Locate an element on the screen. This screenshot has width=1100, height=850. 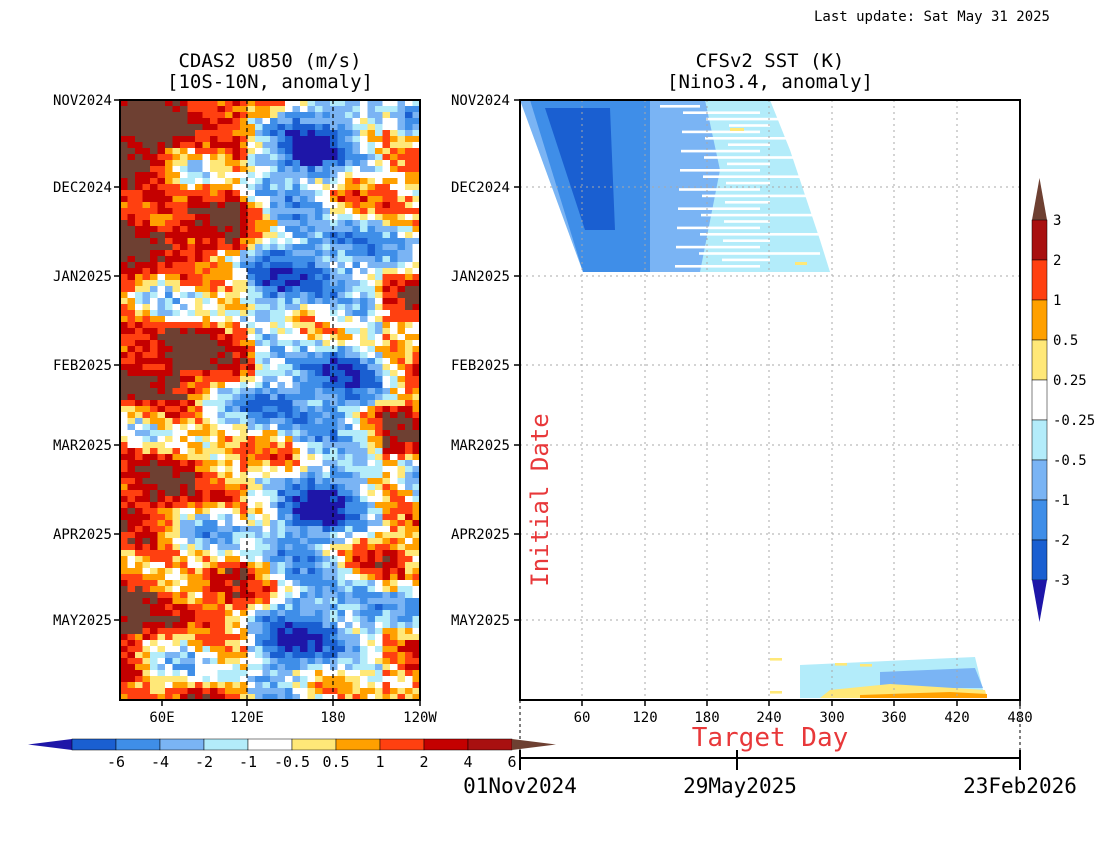
sst-colorbar-label: 3 is located at coordinates (1057, 221).